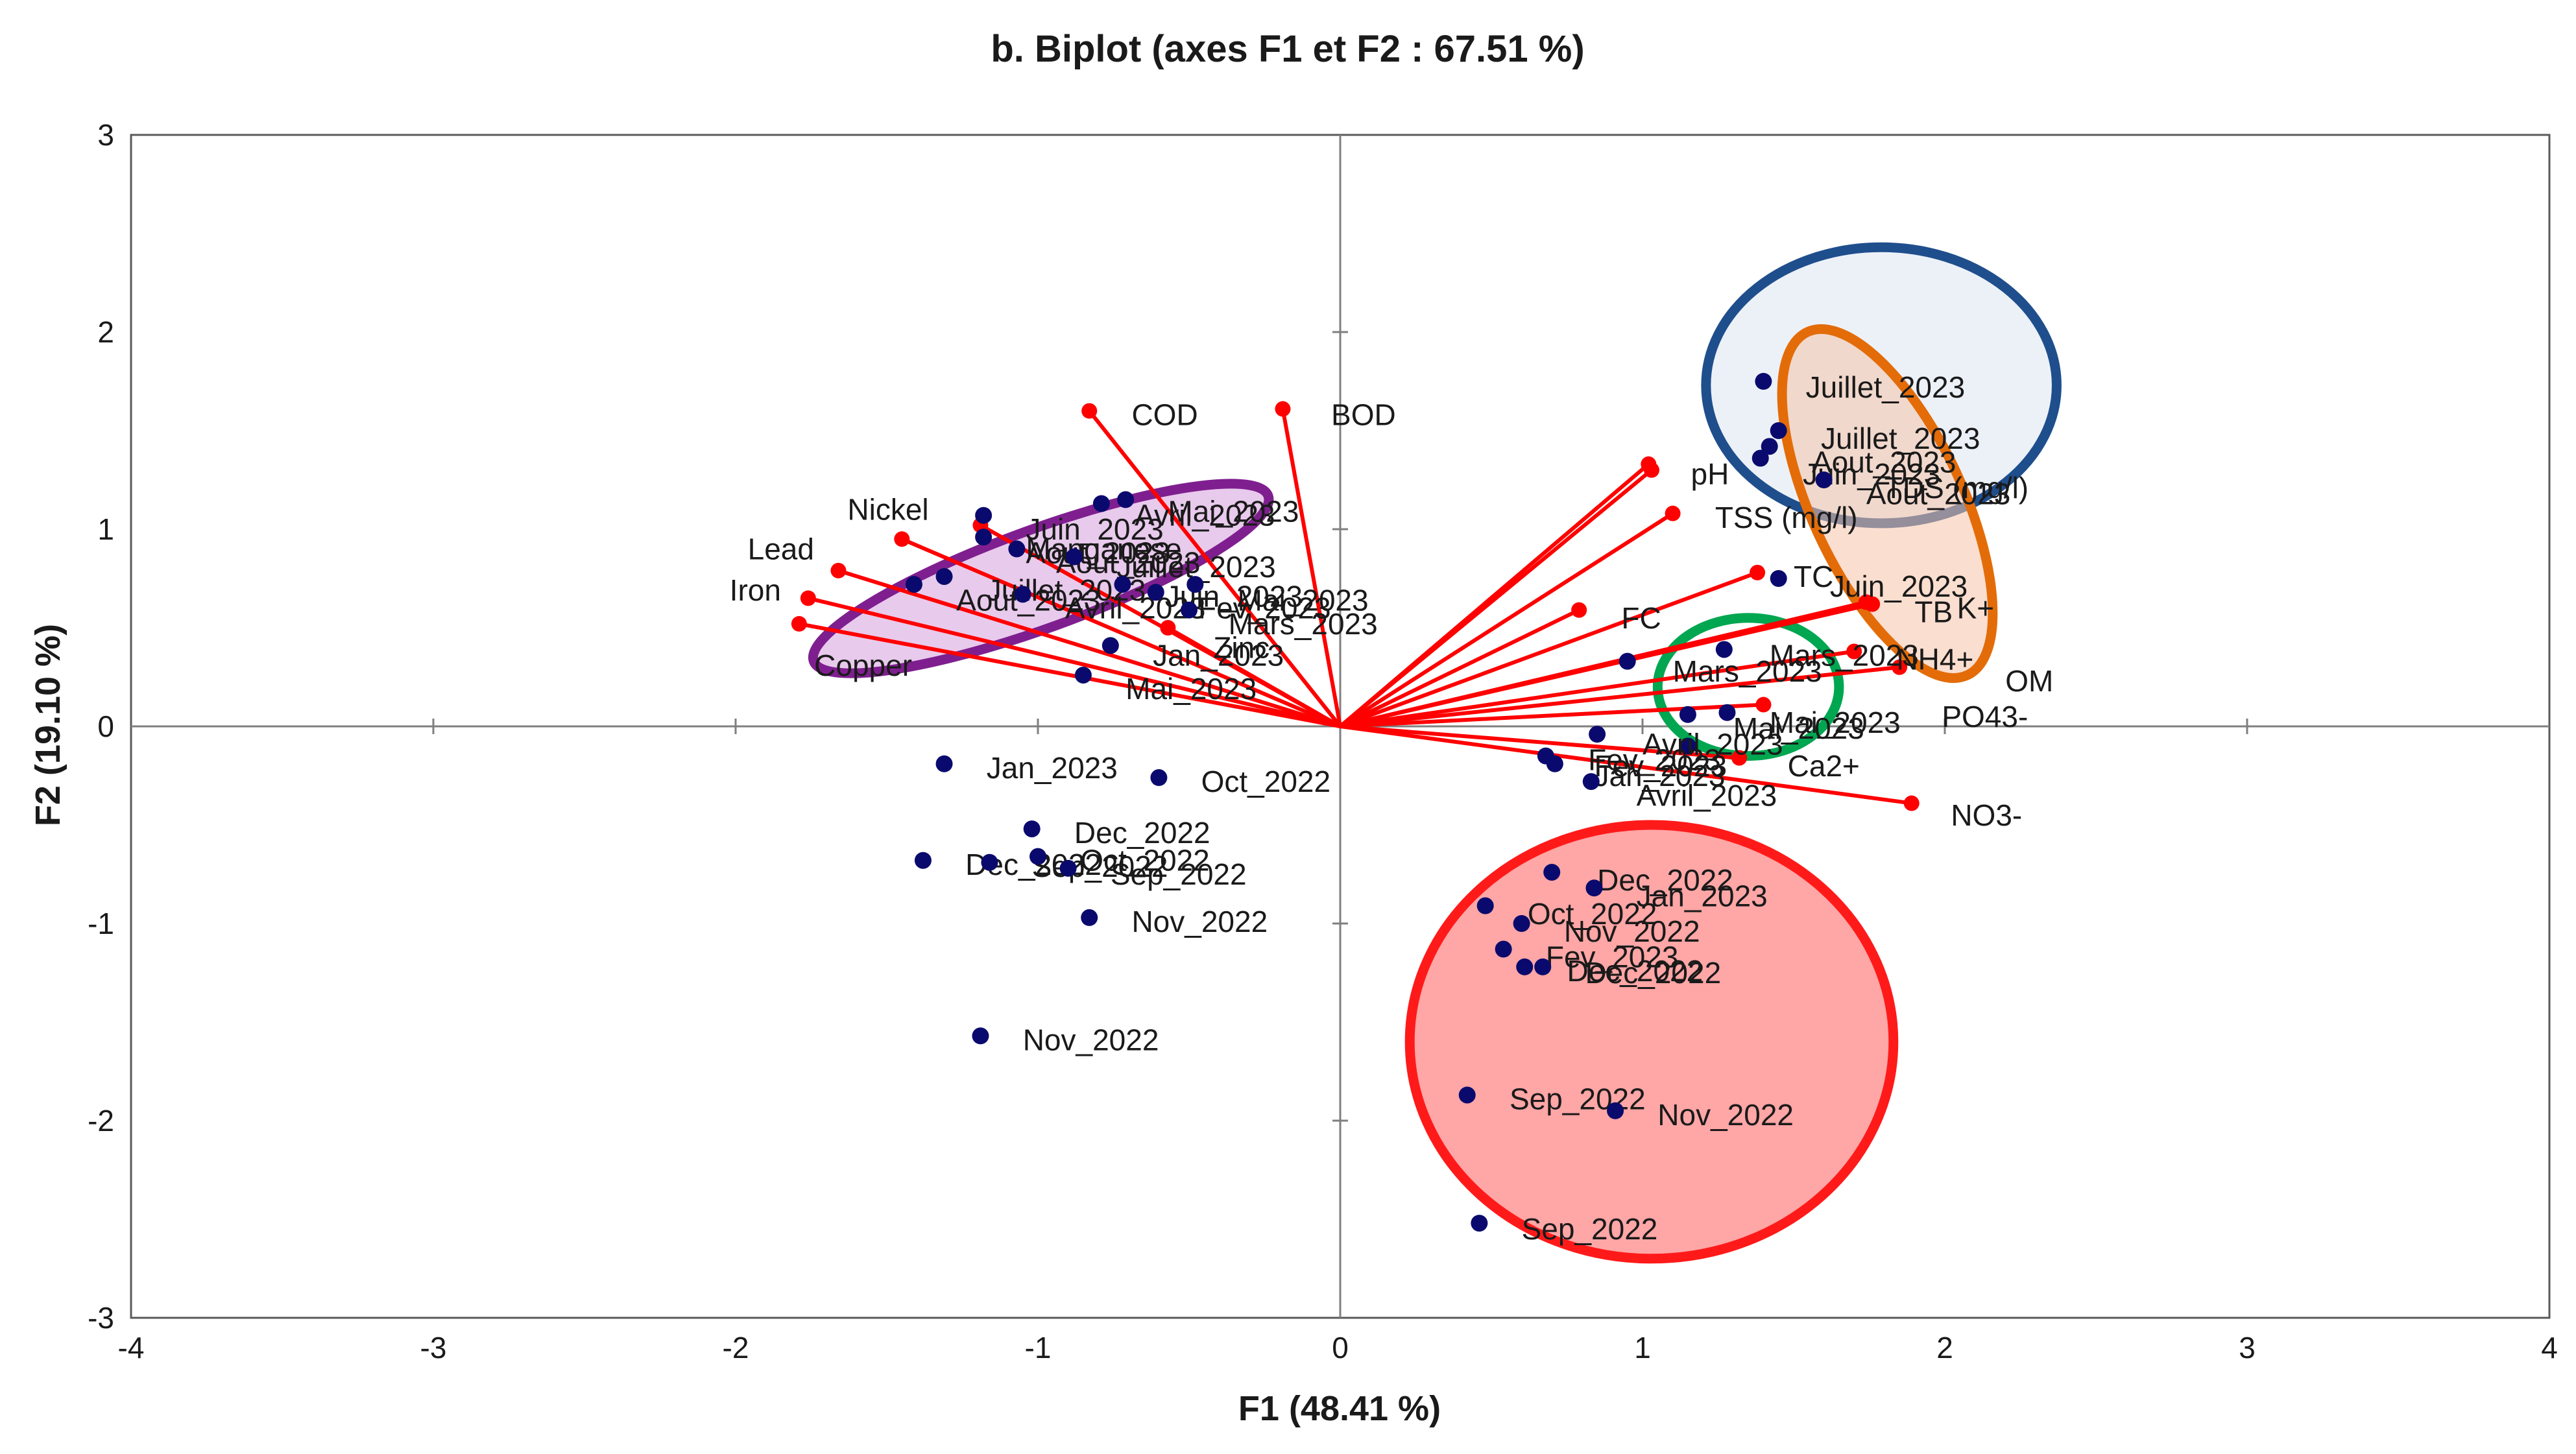  I want to click on variable-label-NH4+: NH4+, so click(1934, 660).